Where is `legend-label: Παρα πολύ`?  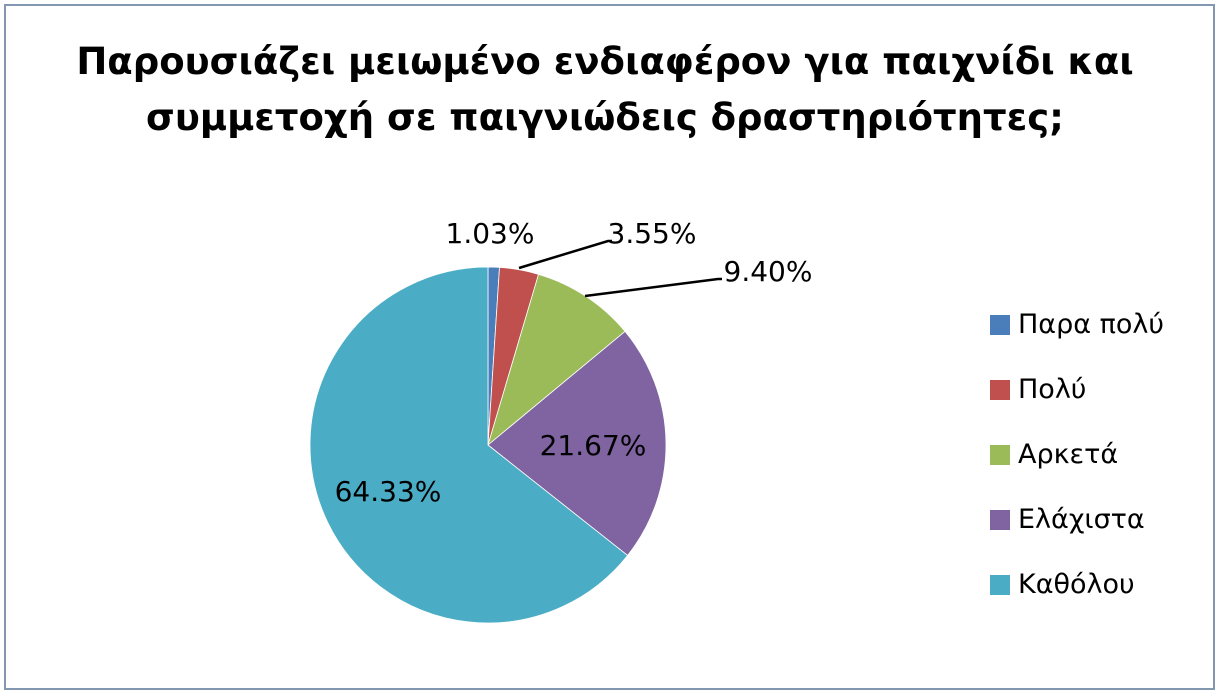 legend-label: Παρα πολύ is located at coordinates (1091, 324).